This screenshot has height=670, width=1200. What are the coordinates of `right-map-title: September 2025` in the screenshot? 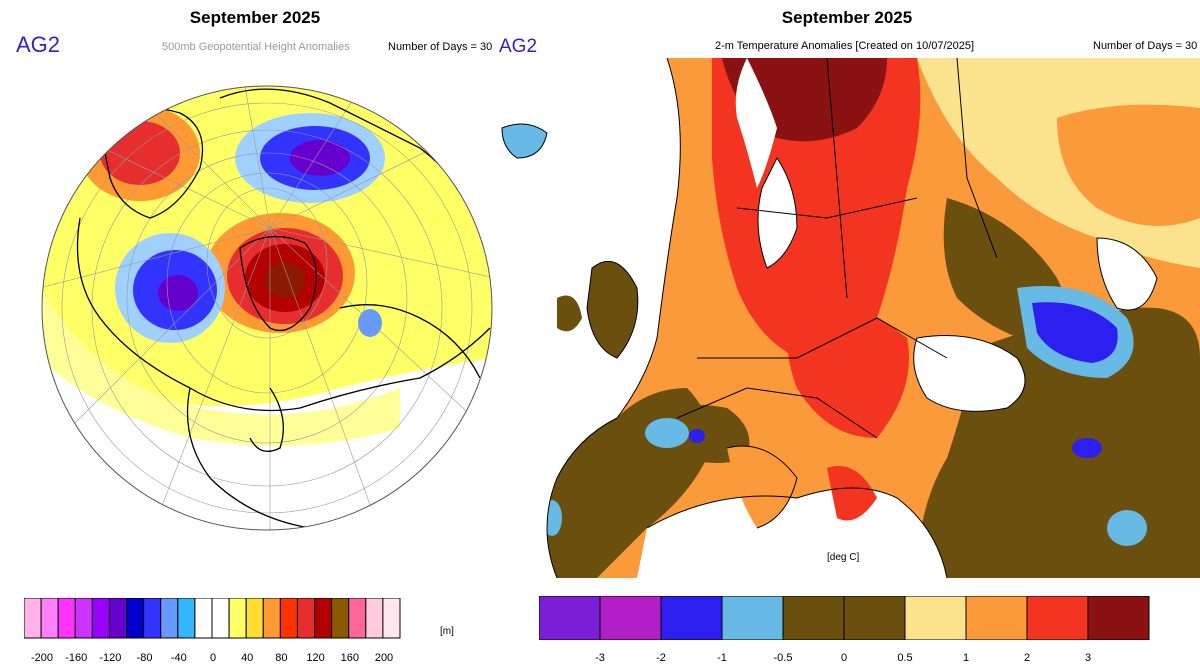 It's located at (847, 17).